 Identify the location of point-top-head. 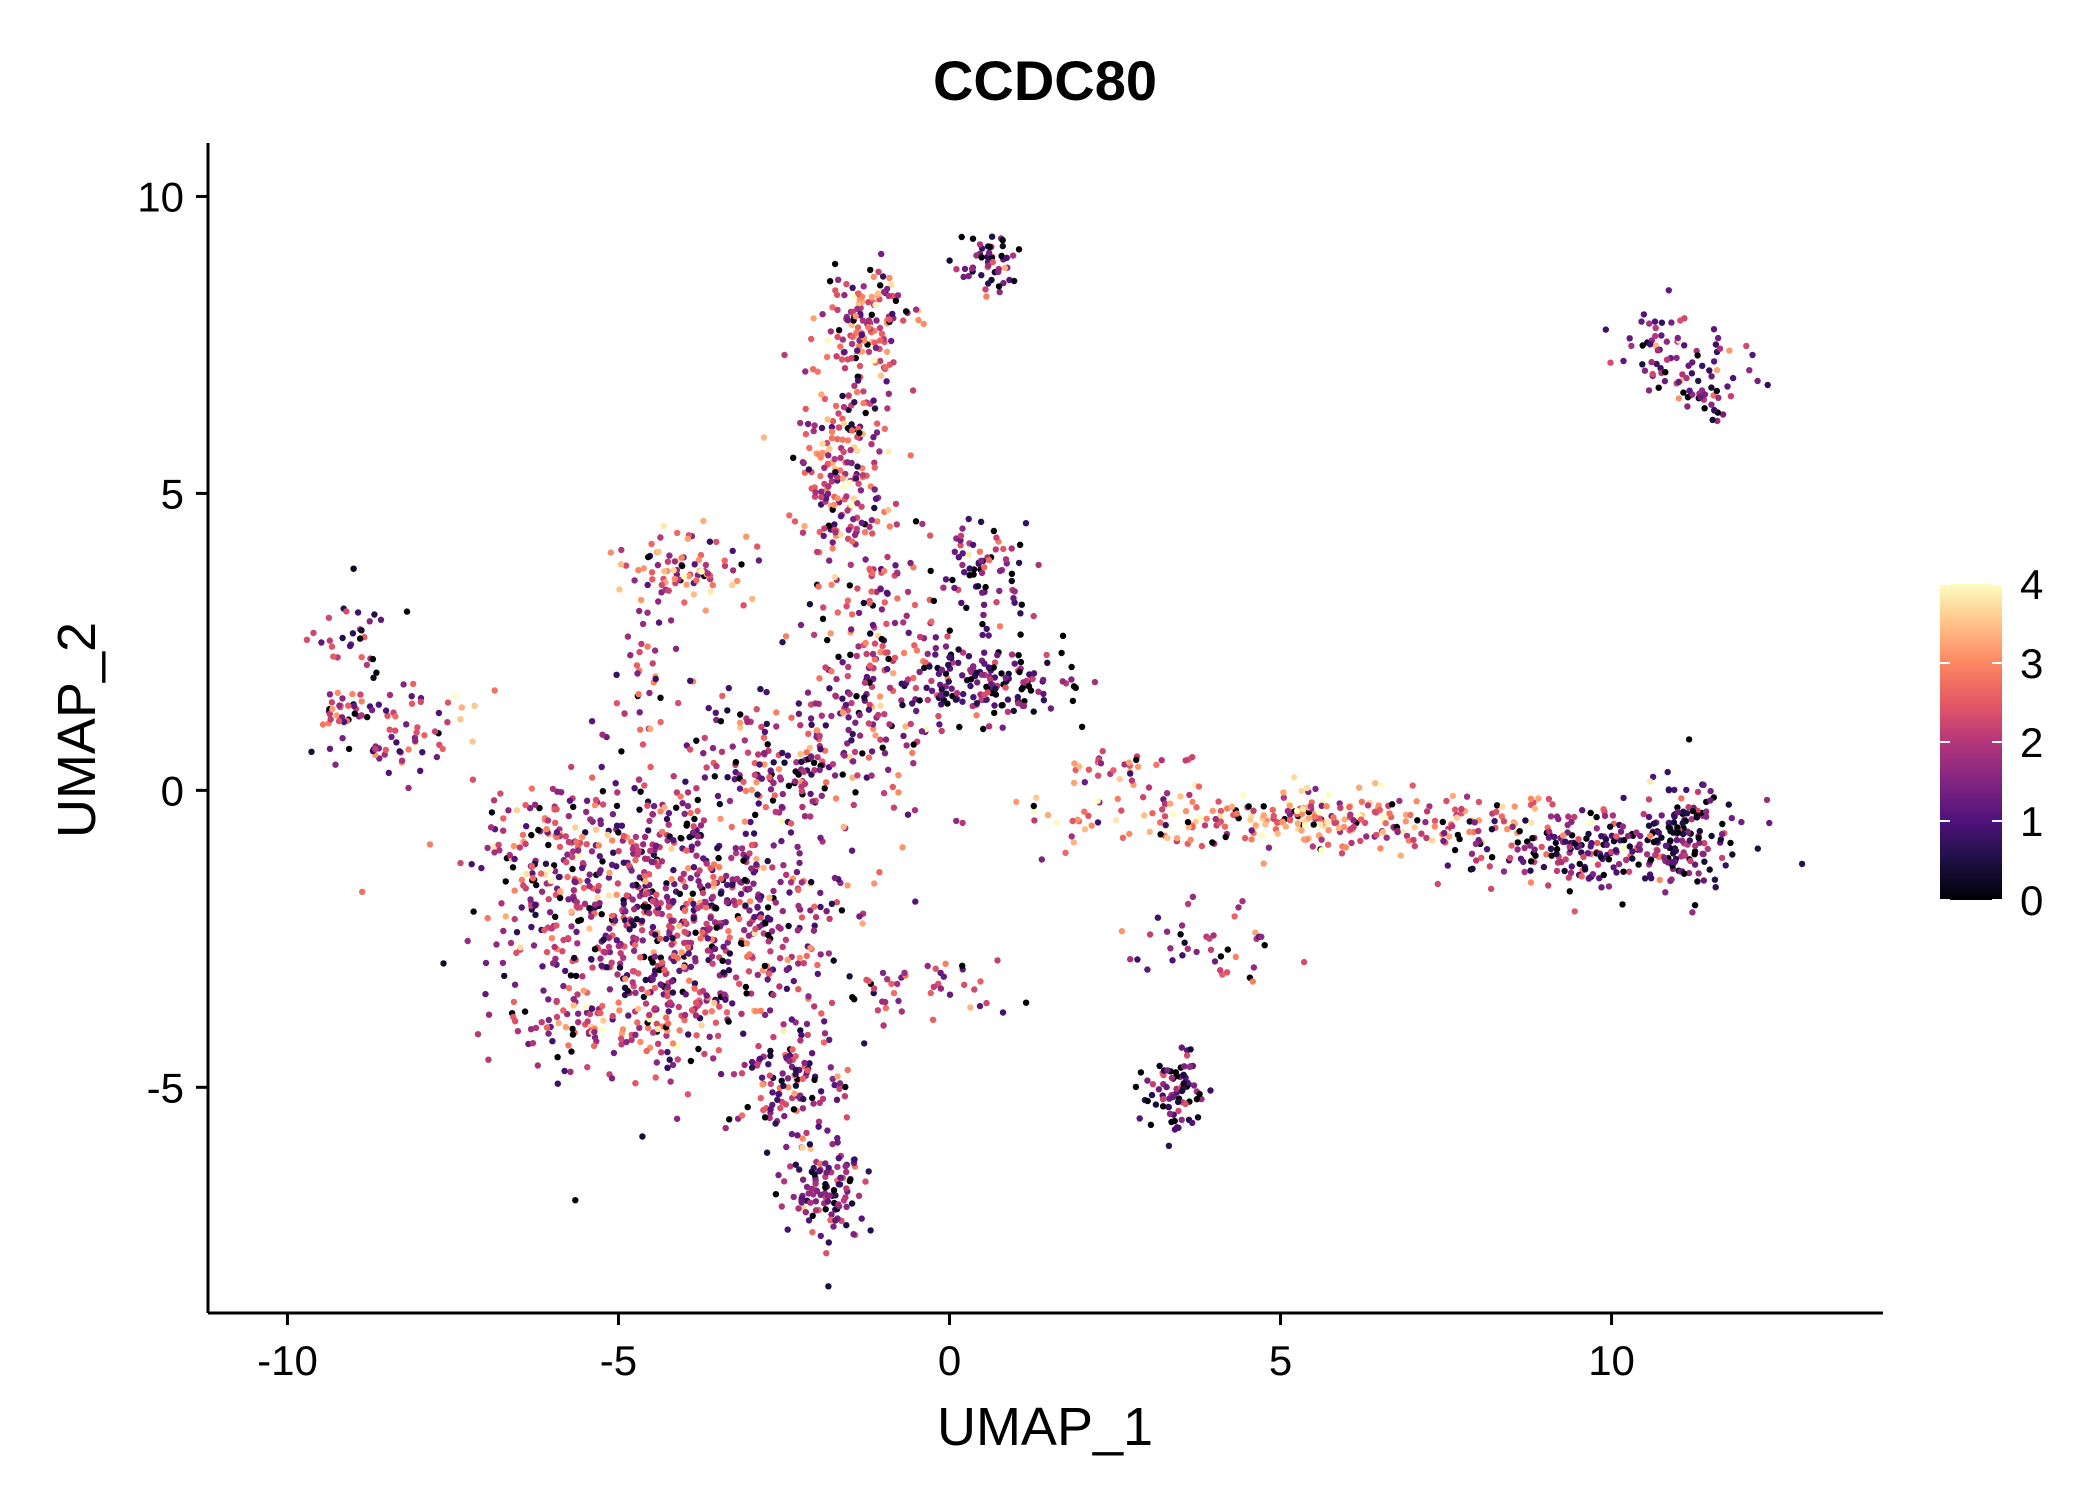
(870, 270).